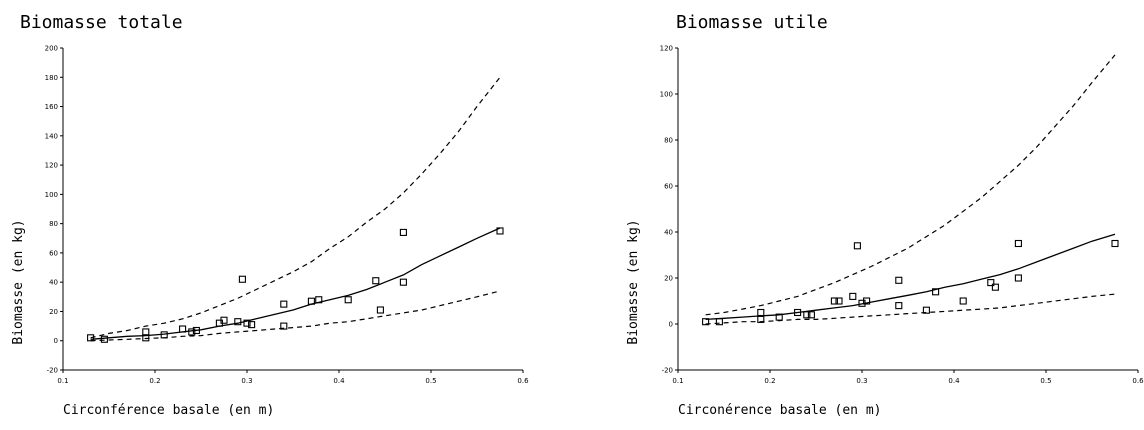 The width and height of the screenshot is (1144, 430). I want to click on y-tick-label: 200, so click(51, 49).